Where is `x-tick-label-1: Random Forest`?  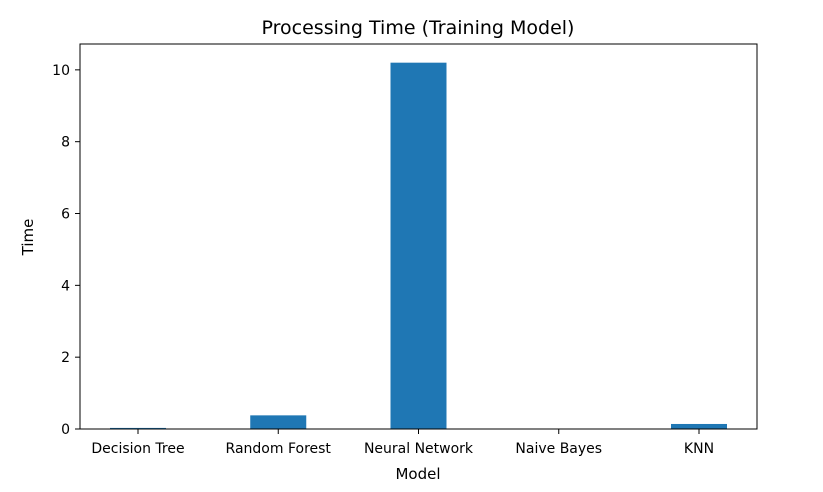
x-tick-label-1: Random Forest is located at coordinates (279, 449).